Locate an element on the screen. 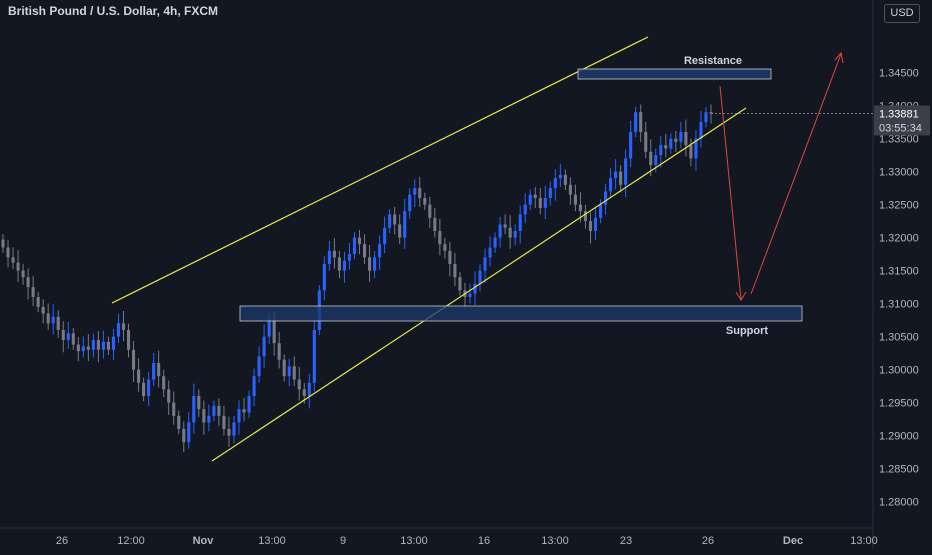  y-tick-label: 1.30500 is located at coordinates (899, 338).